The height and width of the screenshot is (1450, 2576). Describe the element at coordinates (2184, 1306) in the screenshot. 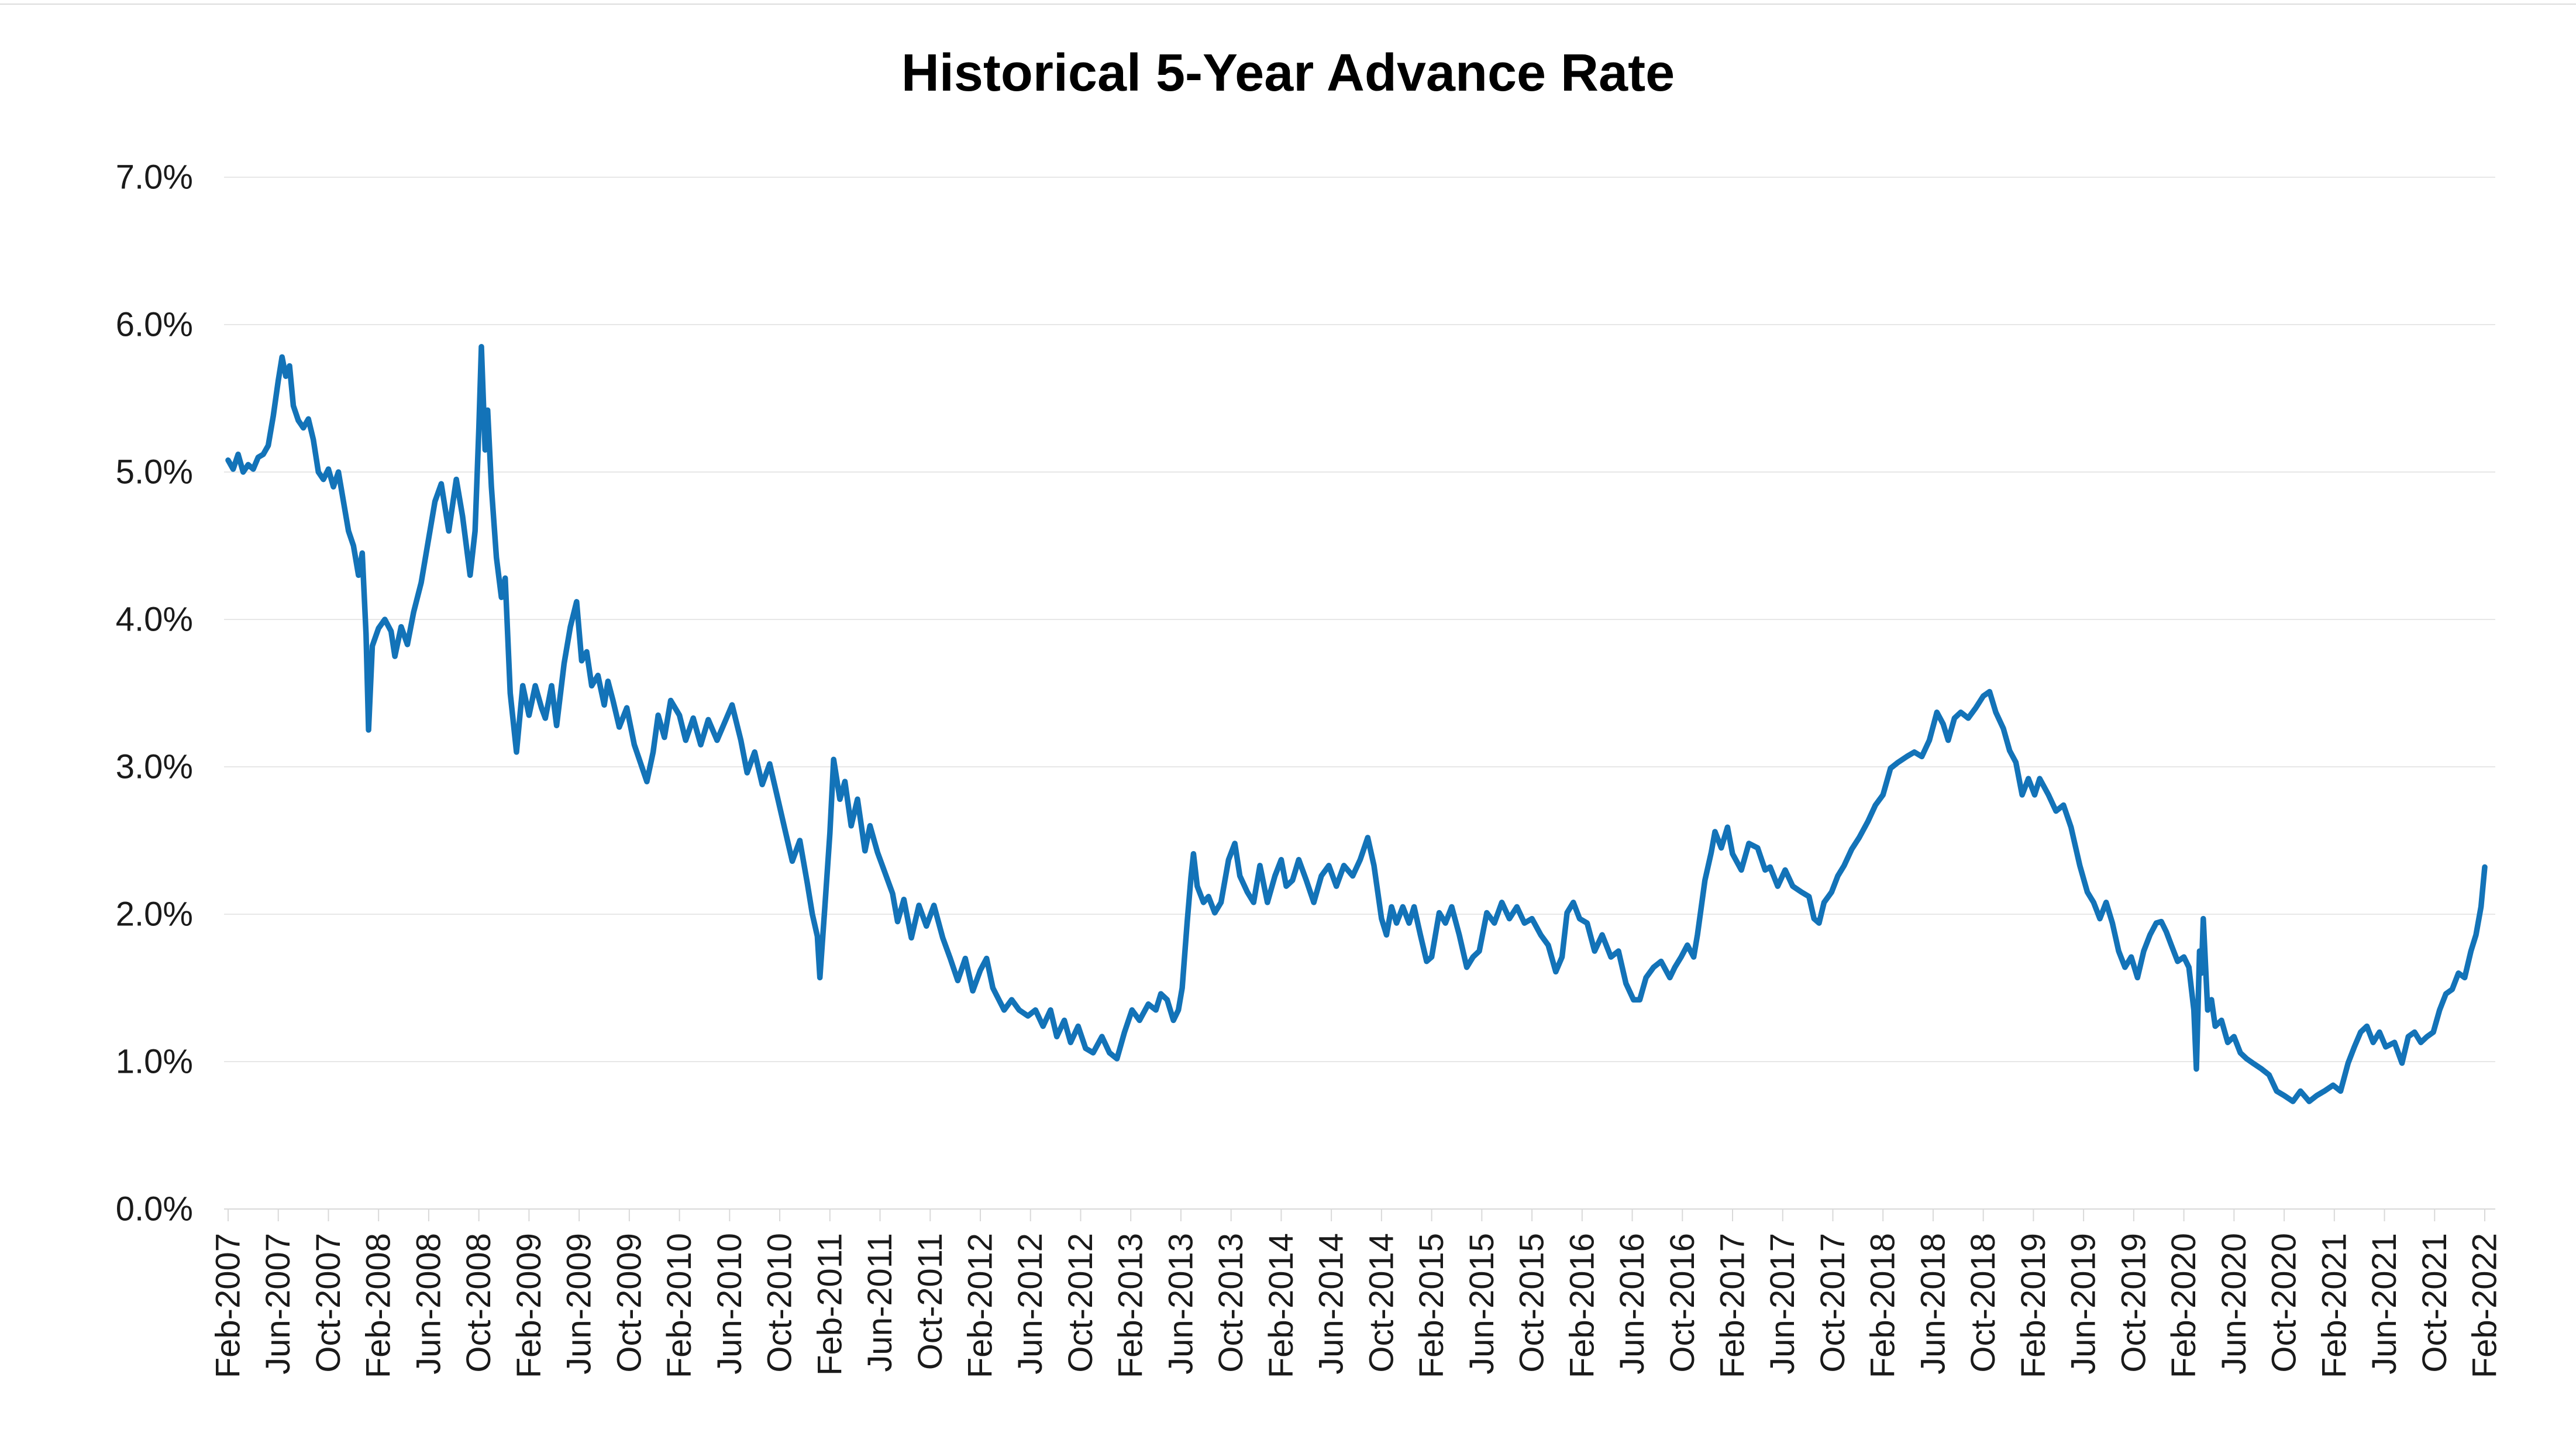

I see `x-axis-tick-label: Feb-2020` at that location.